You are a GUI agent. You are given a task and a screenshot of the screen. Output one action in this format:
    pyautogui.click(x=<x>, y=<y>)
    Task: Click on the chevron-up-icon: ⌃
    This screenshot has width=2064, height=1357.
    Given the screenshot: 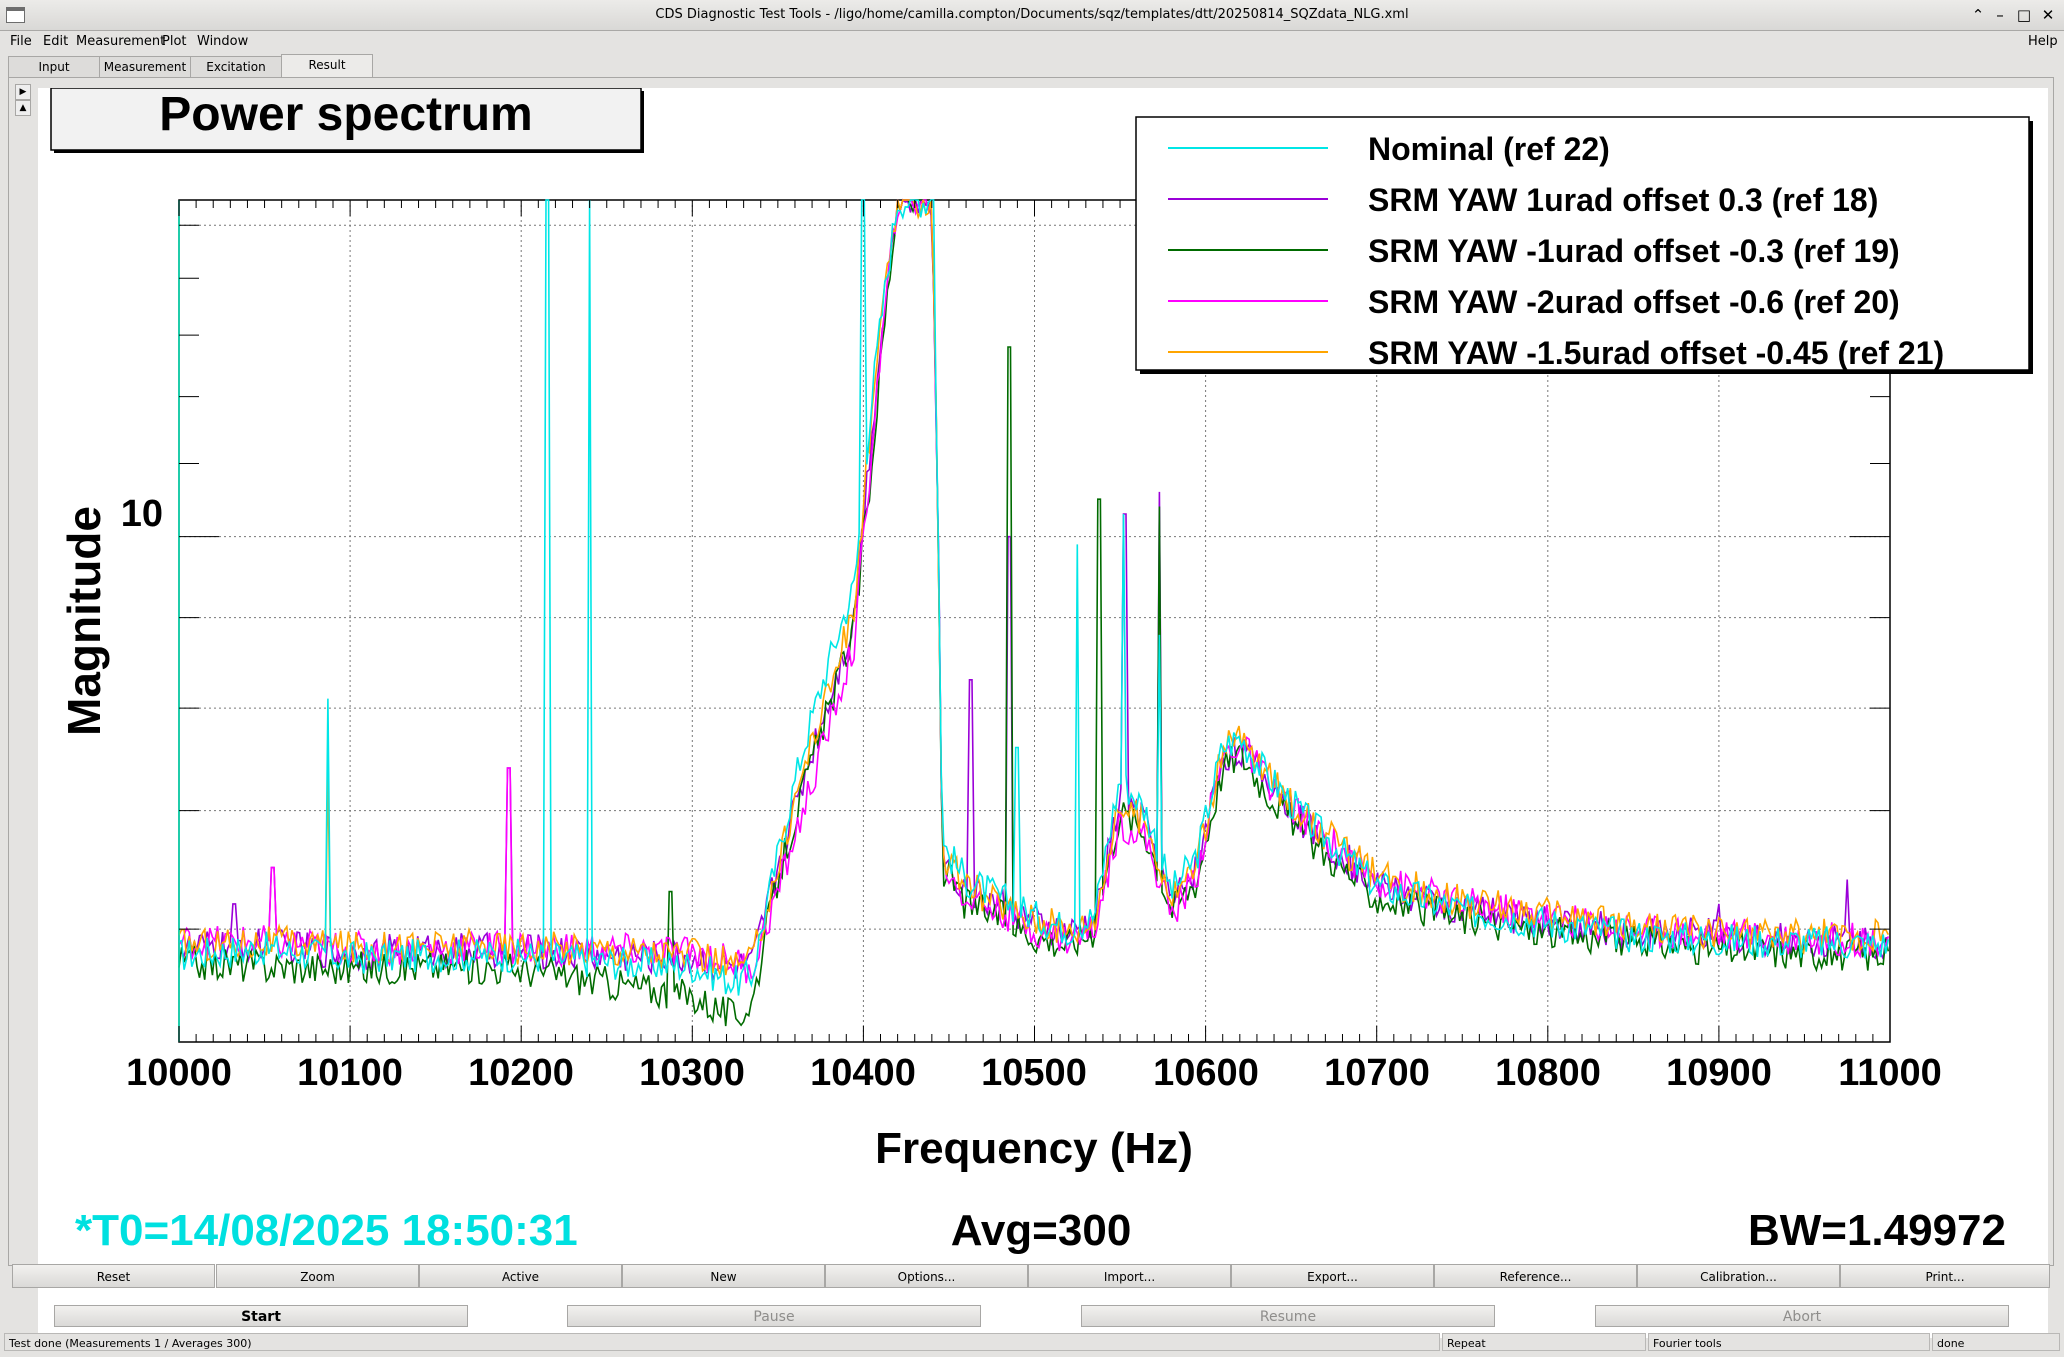 What is the action you would take?
    pyautogui.click(x=1978, y=15)
    